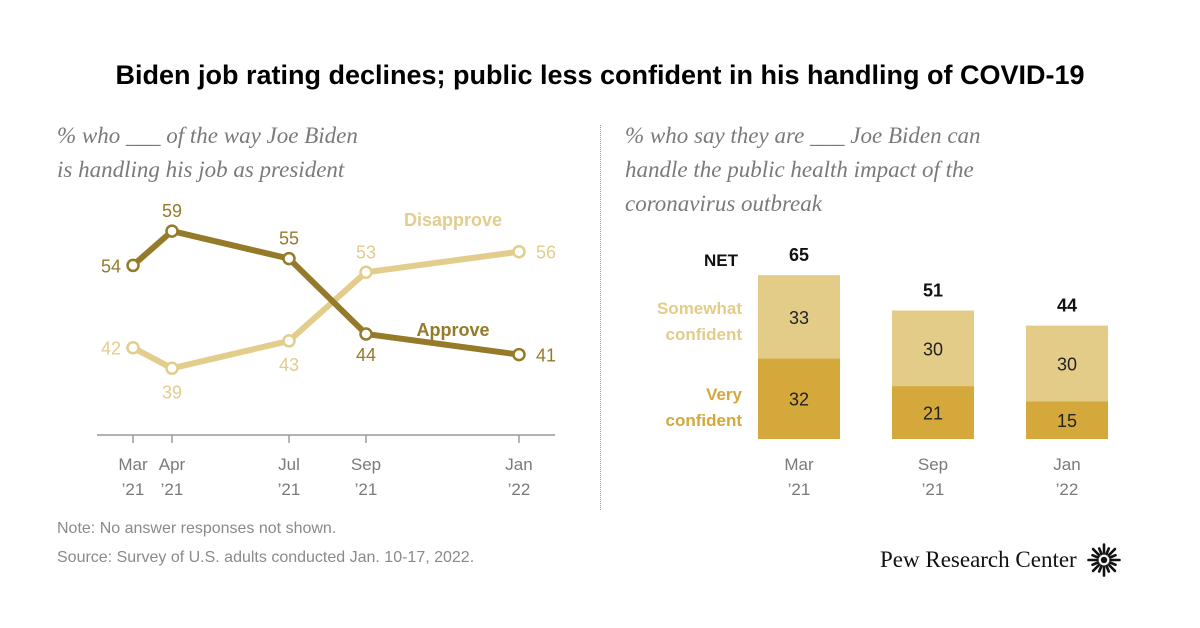 The image size is (1200, 628). What do you see at coordinates (453, 220) in the screenshot?
I see `series-label-disapprove: Disapprove` at bounding box center [453, 220].